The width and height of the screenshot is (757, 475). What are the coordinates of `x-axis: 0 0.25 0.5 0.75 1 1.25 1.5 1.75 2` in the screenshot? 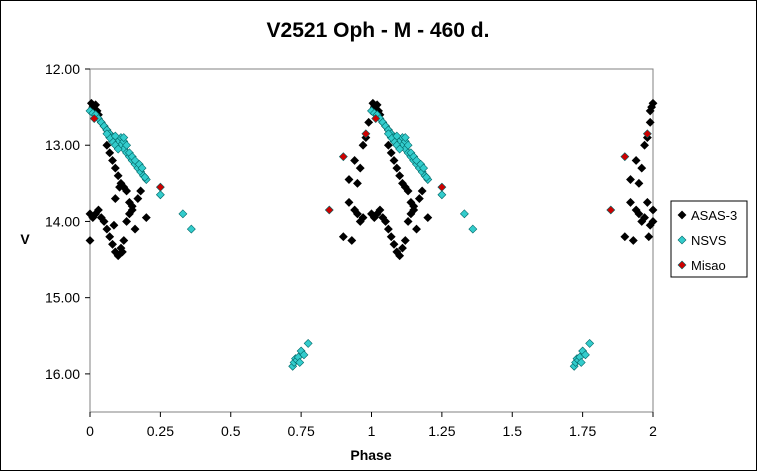 It's located at (371, 425).